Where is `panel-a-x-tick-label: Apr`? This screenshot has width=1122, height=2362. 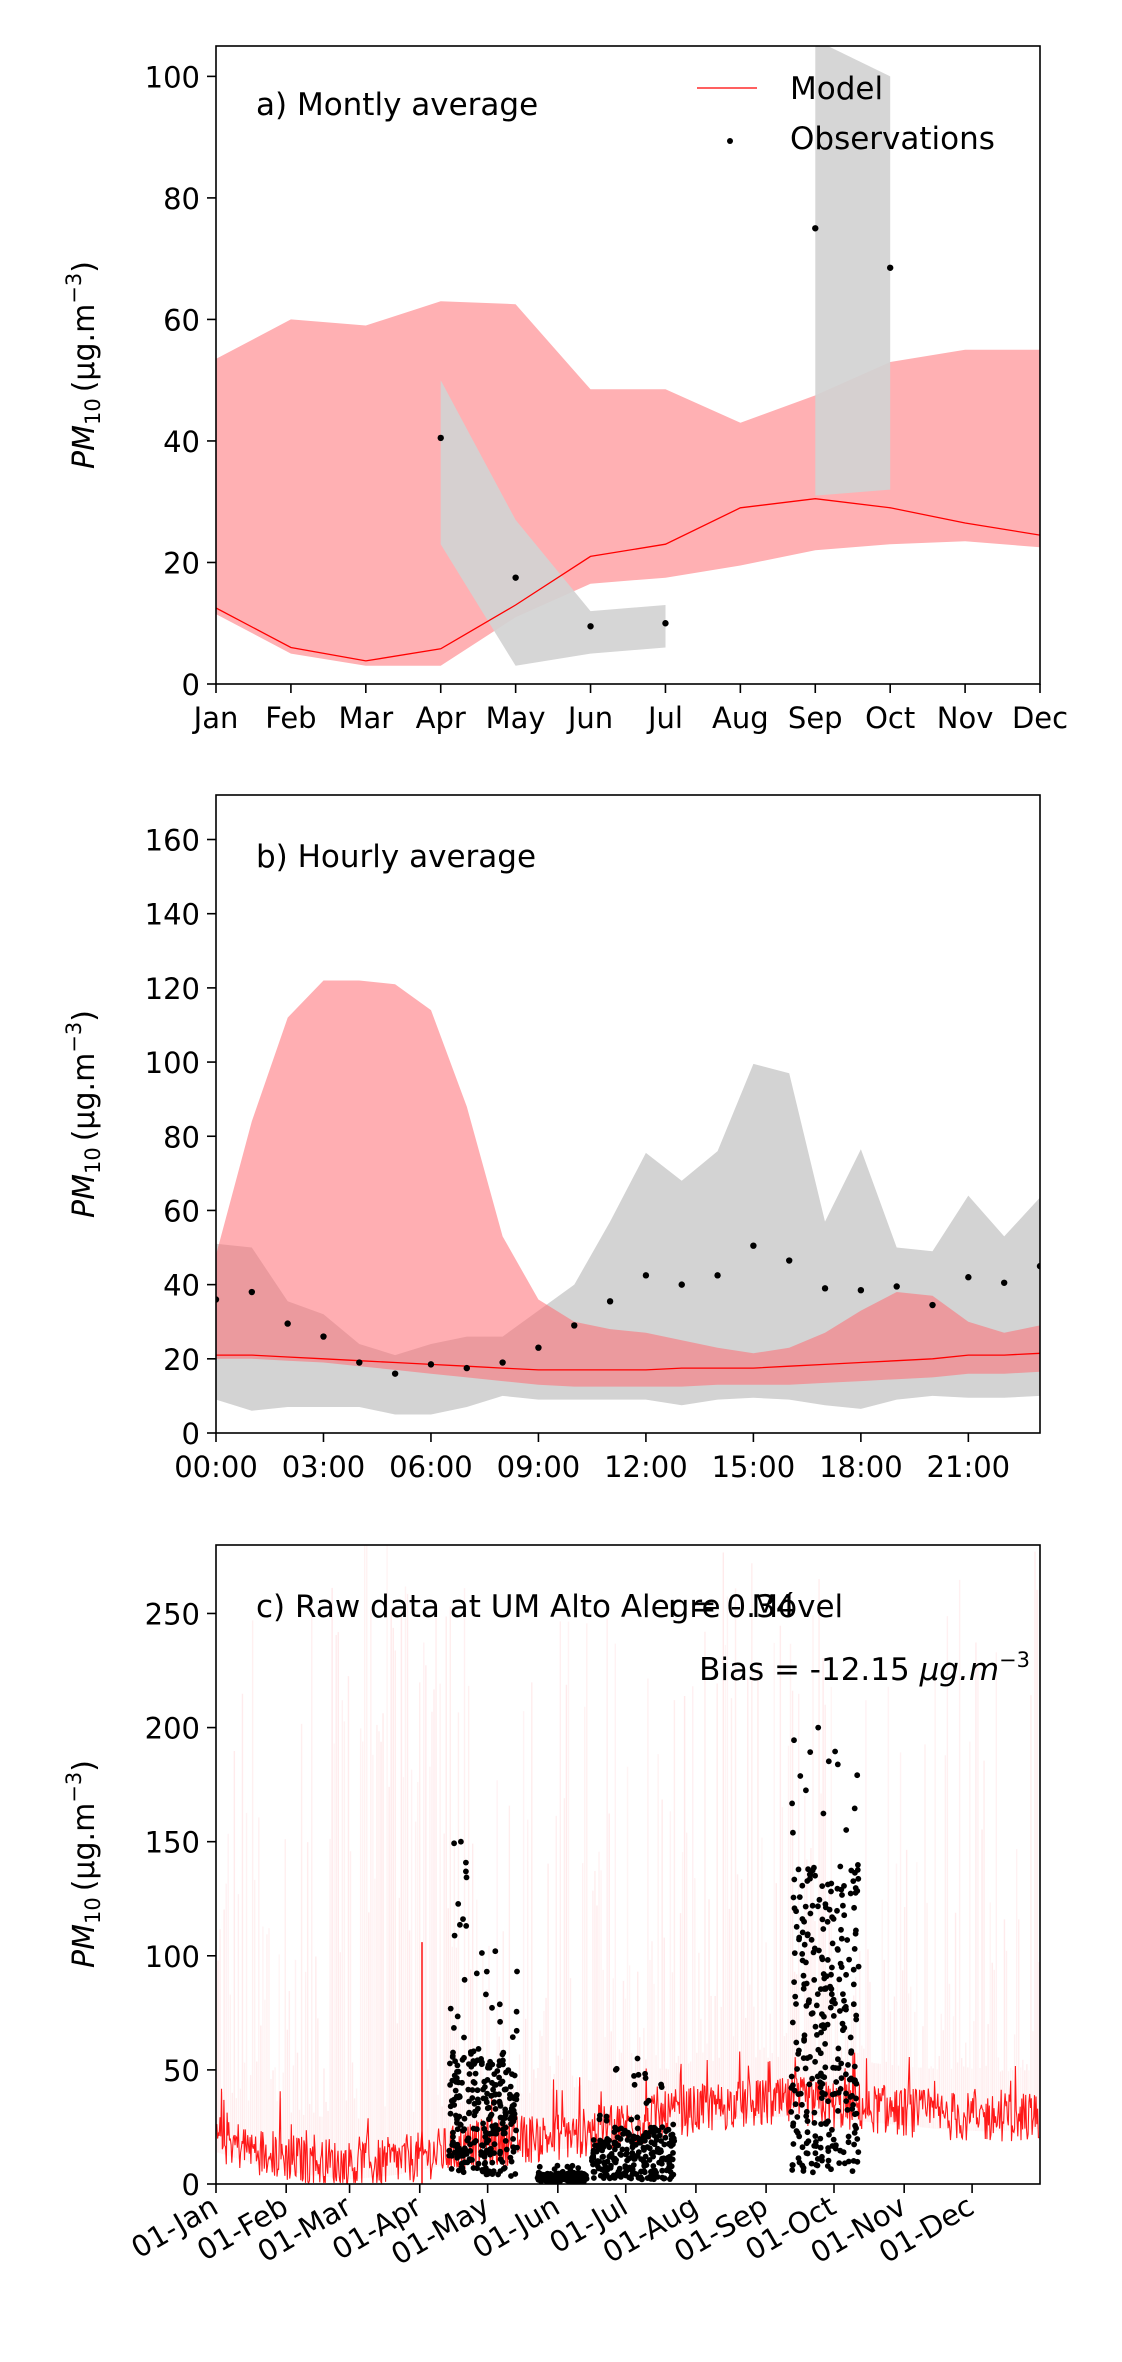 panel-a-x-tick-label: Apr is located at coordinates (441, 718).